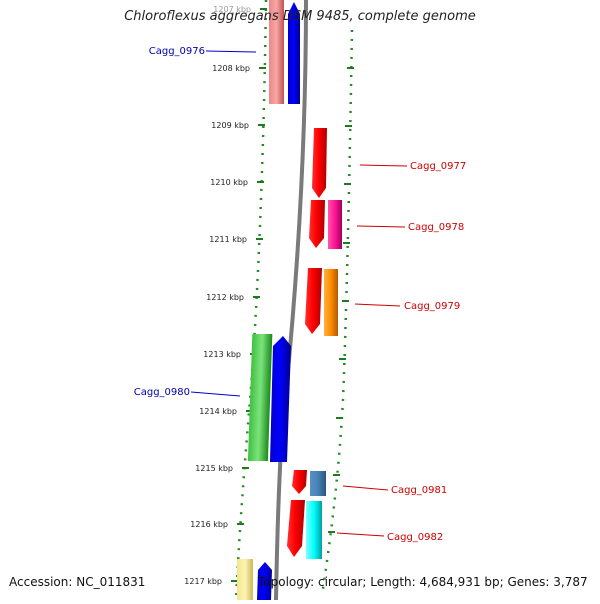 The width and height of the screenshot is (600, 604). What do you see at coordinates (229, 182) in the screenshot?
I see `tick-label: 1210 kbp` at bounding box center [229, 182].